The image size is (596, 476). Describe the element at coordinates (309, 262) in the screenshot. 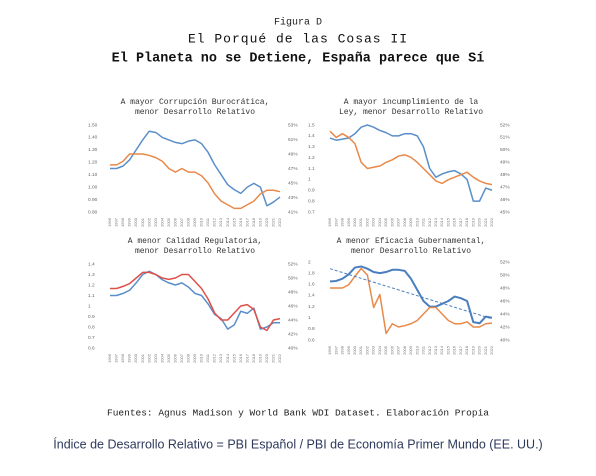

I see `y-tick-label: 2` at that location.